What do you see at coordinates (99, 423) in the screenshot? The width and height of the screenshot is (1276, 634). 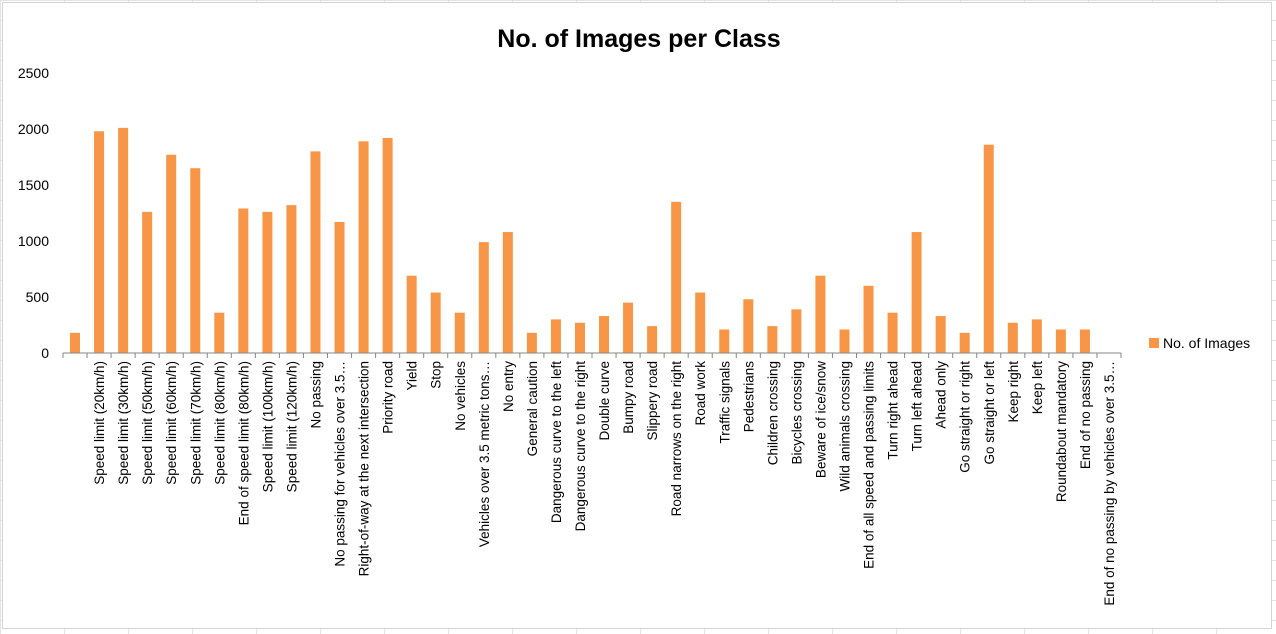 I see `x-category-label: Speed limit (20km/h)` at bounding box center [99, 423].